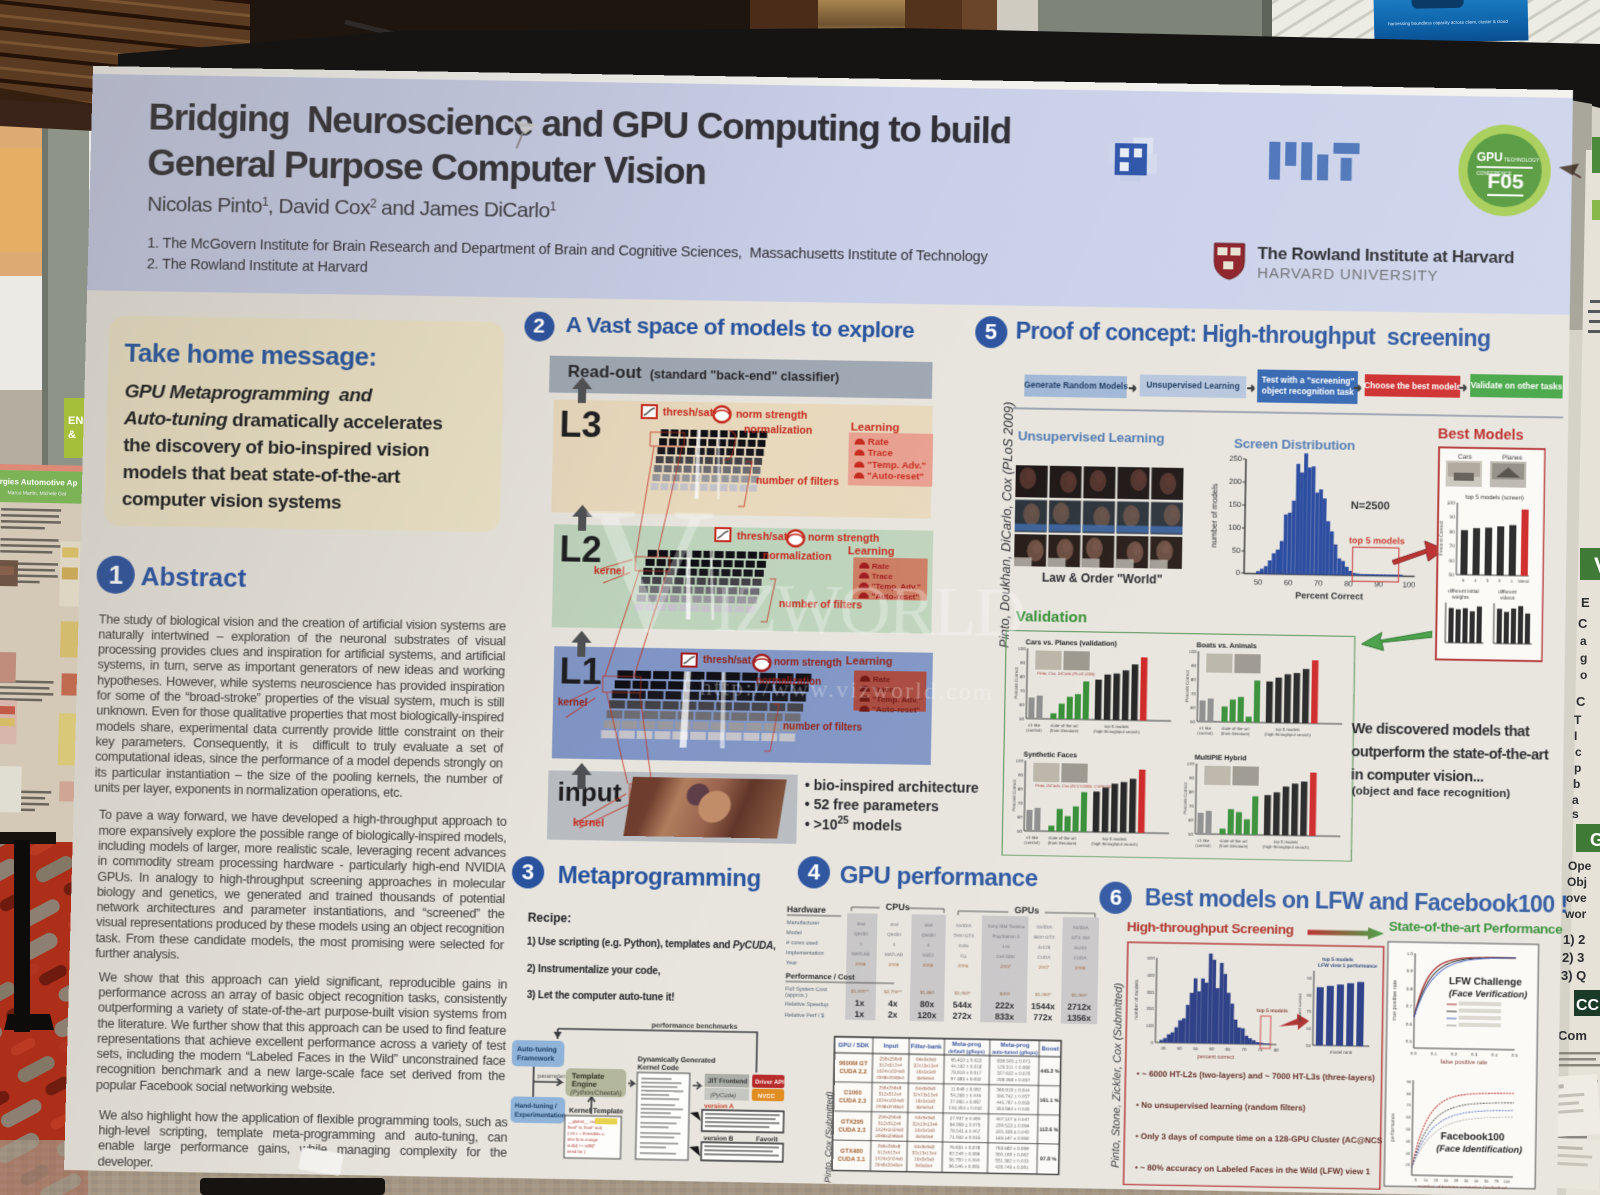 Image resolution: width=1600 pixels, height=1195 pixels. I want to click on svg-text: JIT Frontend, so click(728, 1082).